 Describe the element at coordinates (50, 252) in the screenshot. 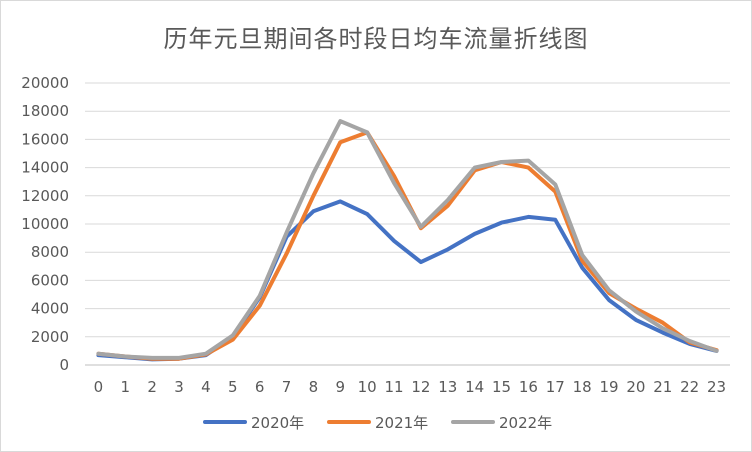

I see `y-tick-label: 8000` at that location.